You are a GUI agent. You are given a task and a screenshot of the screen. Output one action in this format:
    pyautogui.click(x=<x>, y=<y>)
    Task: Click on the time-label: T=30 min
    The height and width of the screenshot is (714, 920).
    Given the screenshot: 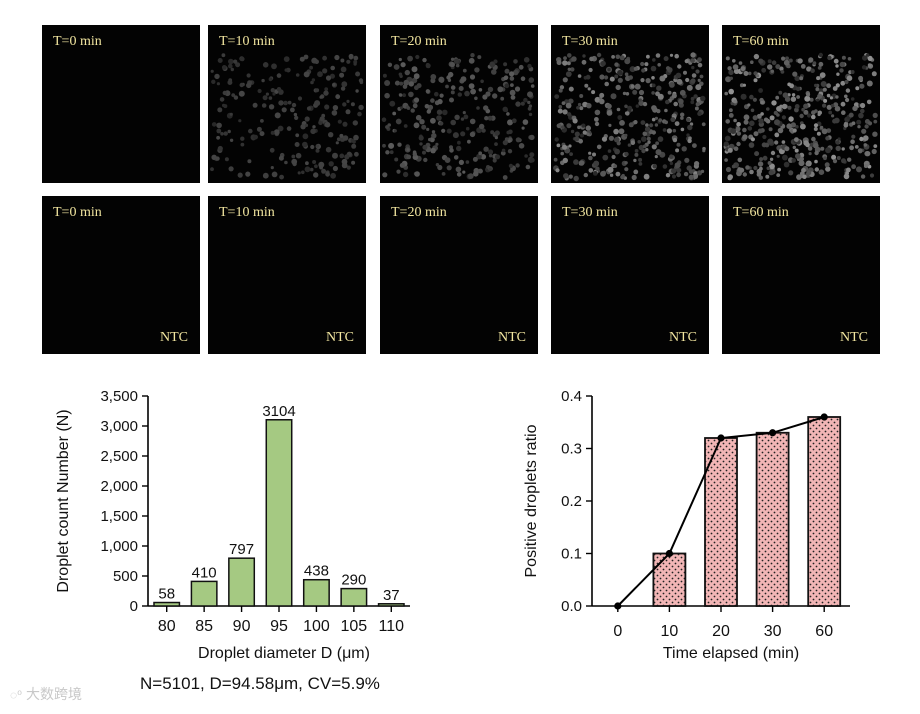 What is the action you would take?
    pyautogui.click(x=590, y=212)
    